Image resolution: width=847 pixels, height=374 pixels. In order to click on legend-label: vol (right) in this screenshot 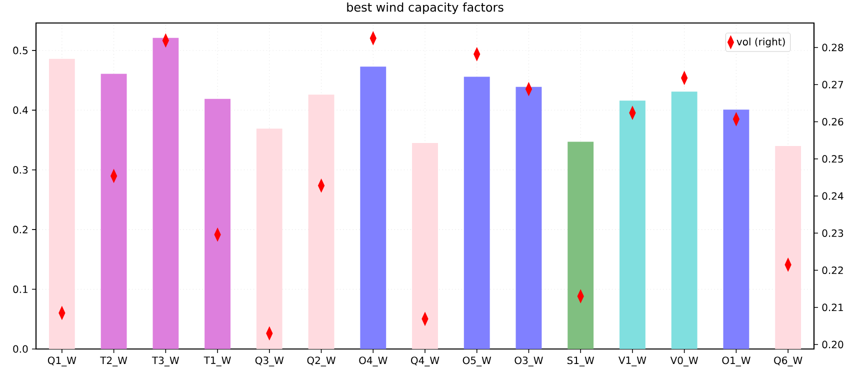, I will do `click(760, 43)`.